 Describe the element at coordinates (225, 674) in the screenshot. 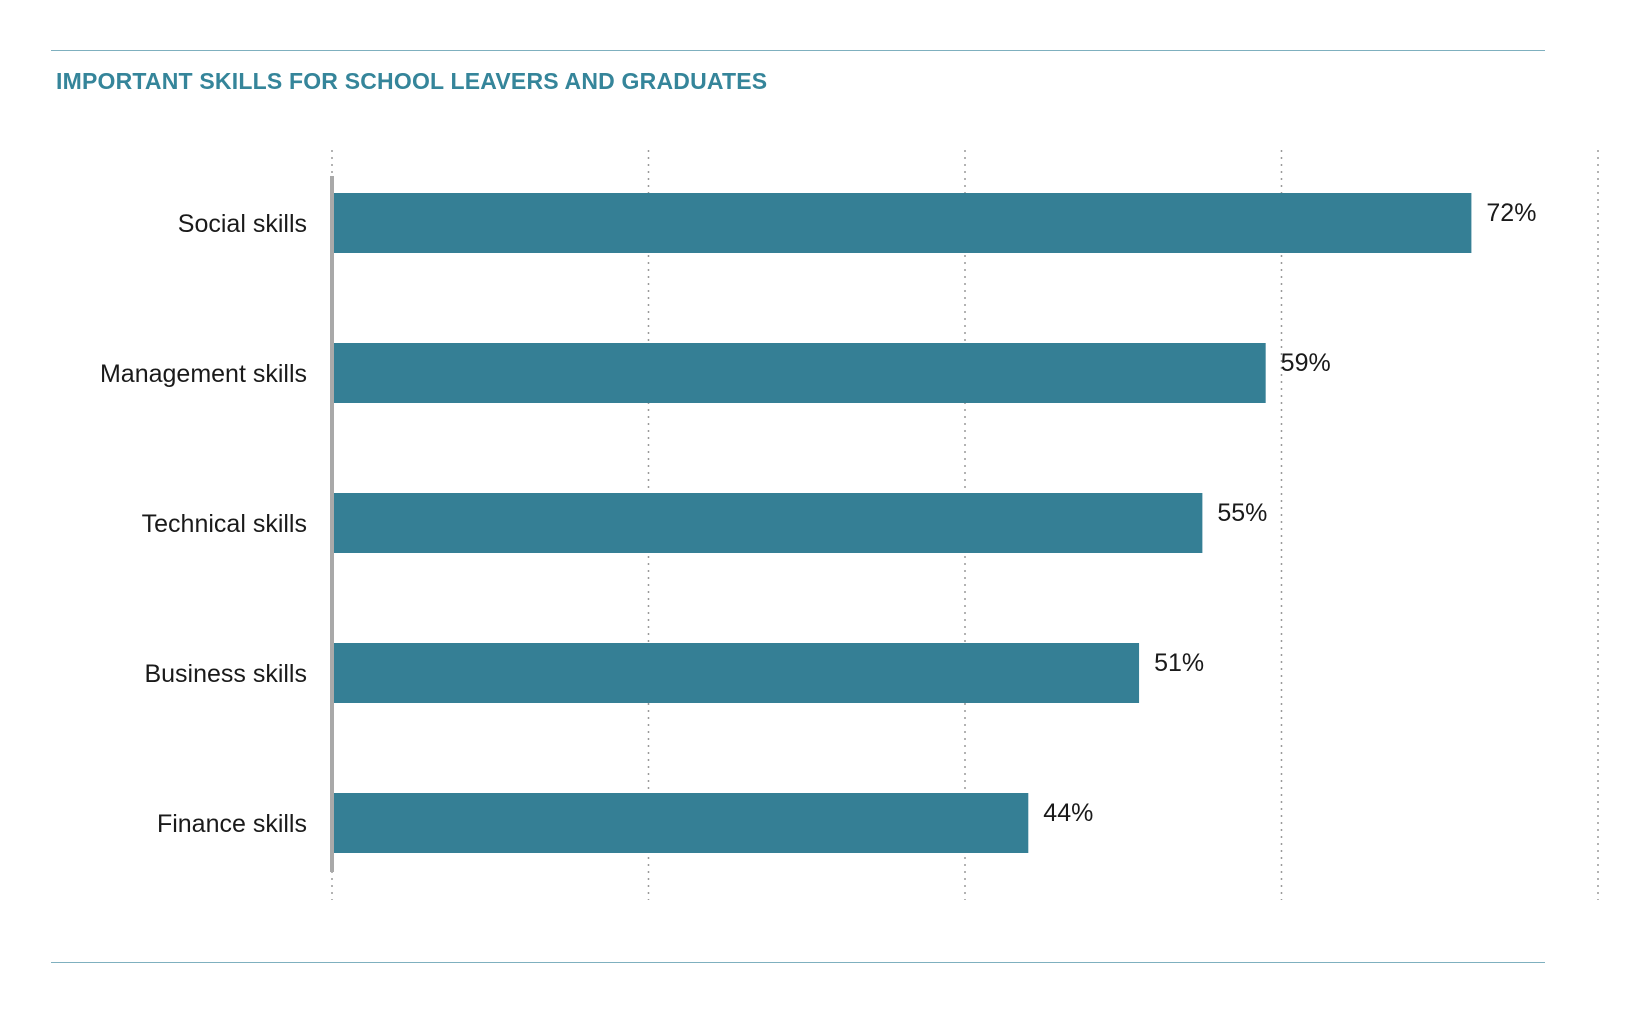

I see `category-label: Business skills` at that location.